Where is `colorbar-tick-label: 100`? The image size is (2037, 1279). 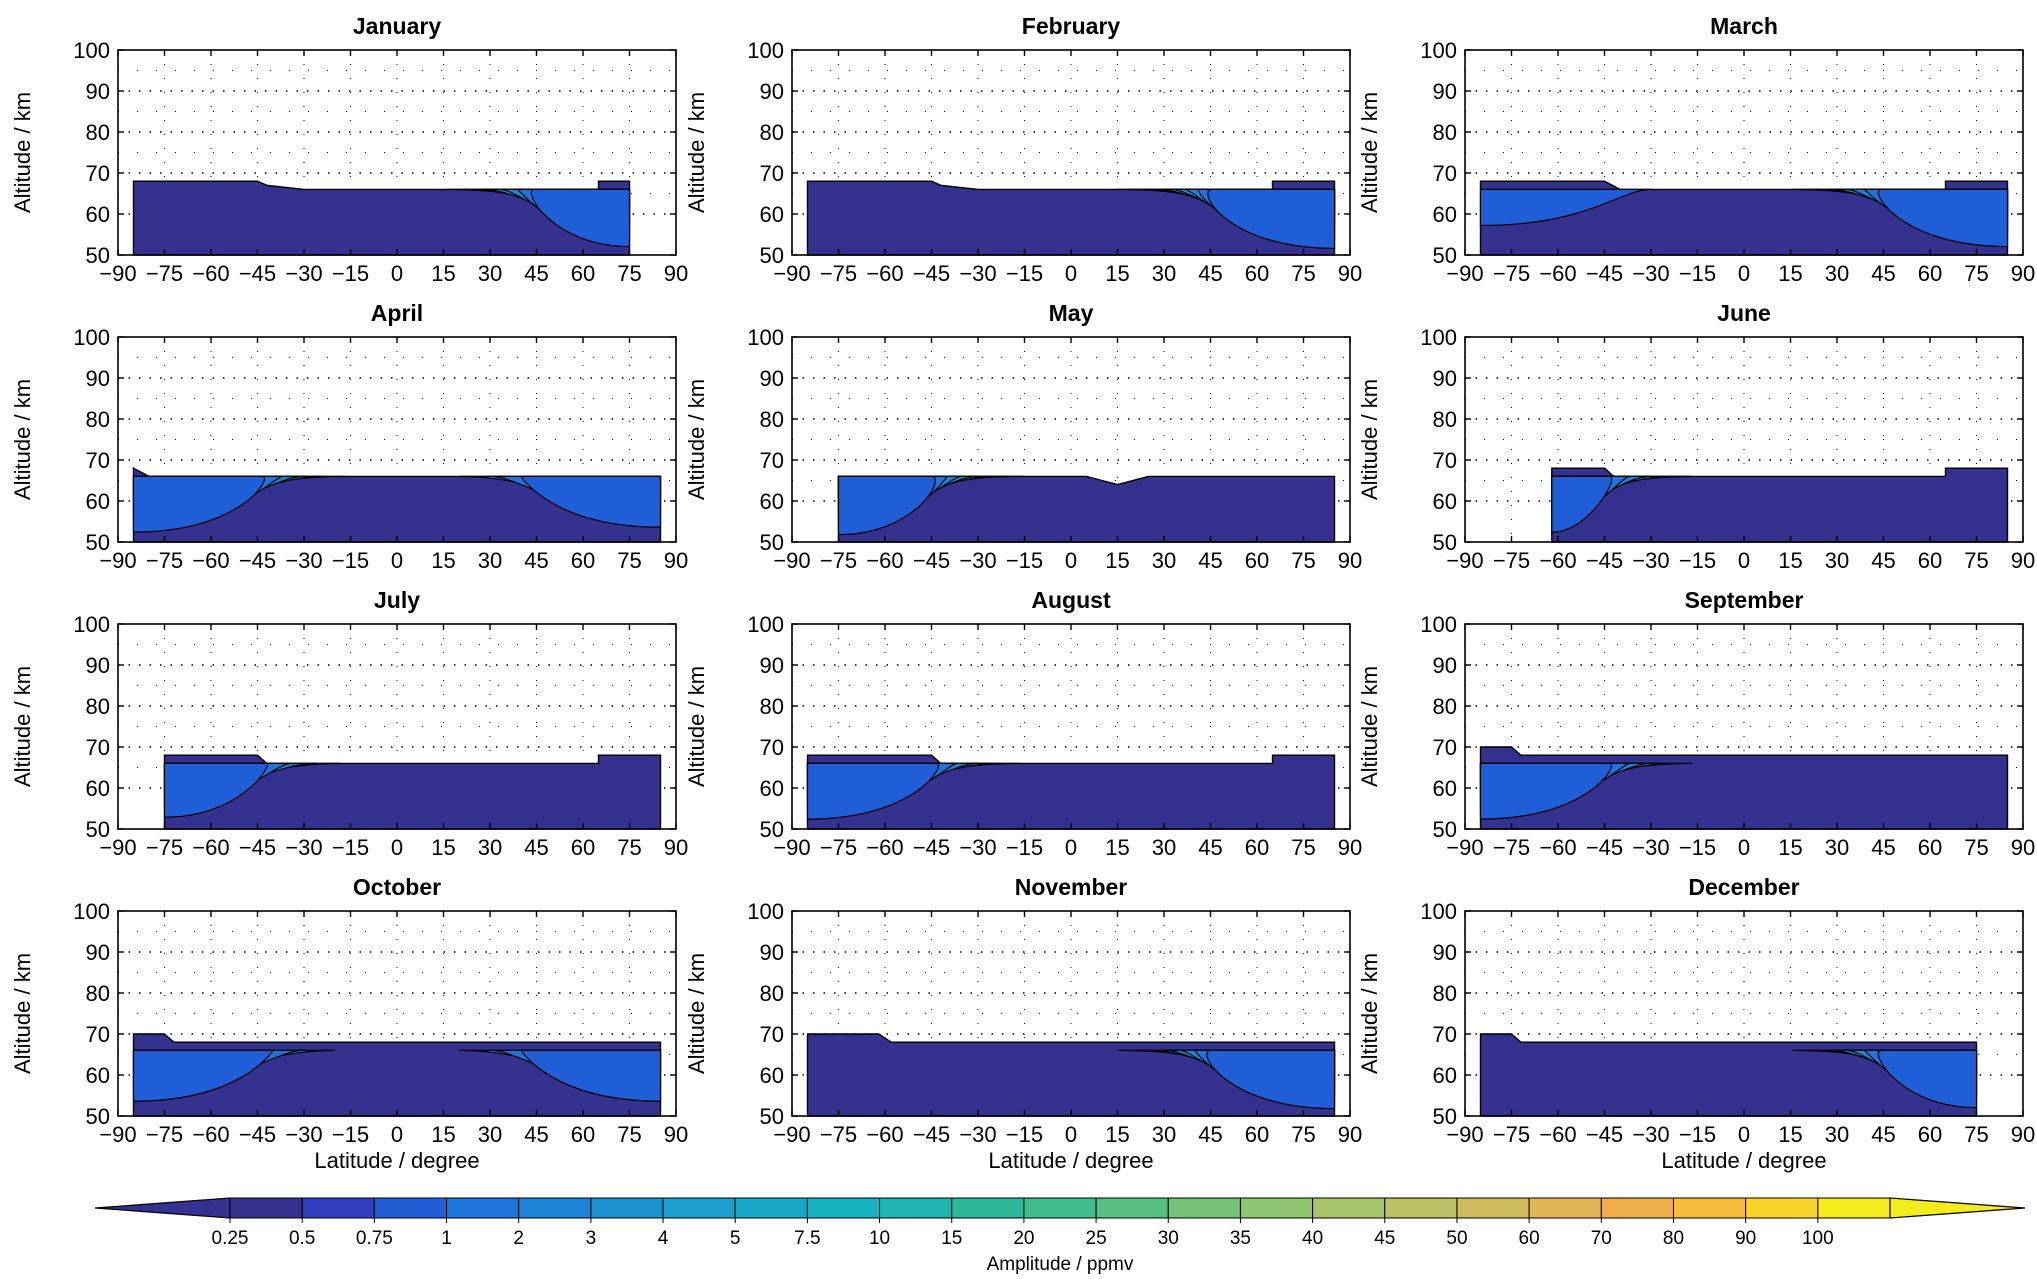 colorbar-tick-label: 100 is located at coordinates (1818, 1238).